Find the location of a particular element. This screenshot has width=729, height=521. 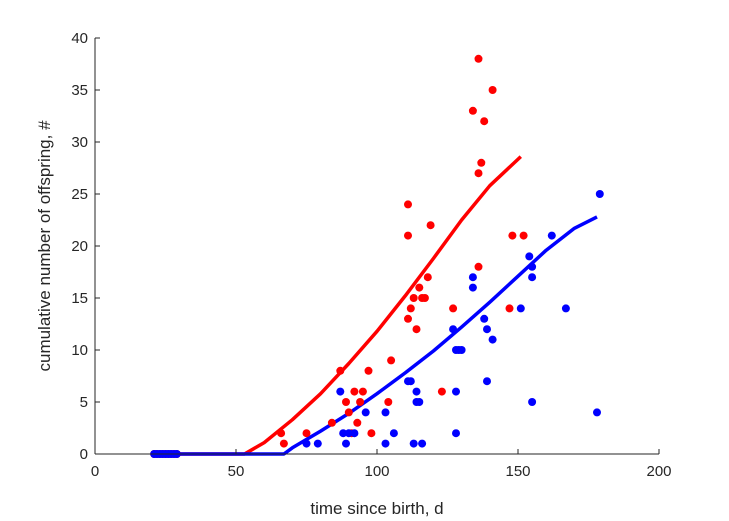

y-tick-label: 30 is located at coordinates (79, 142).